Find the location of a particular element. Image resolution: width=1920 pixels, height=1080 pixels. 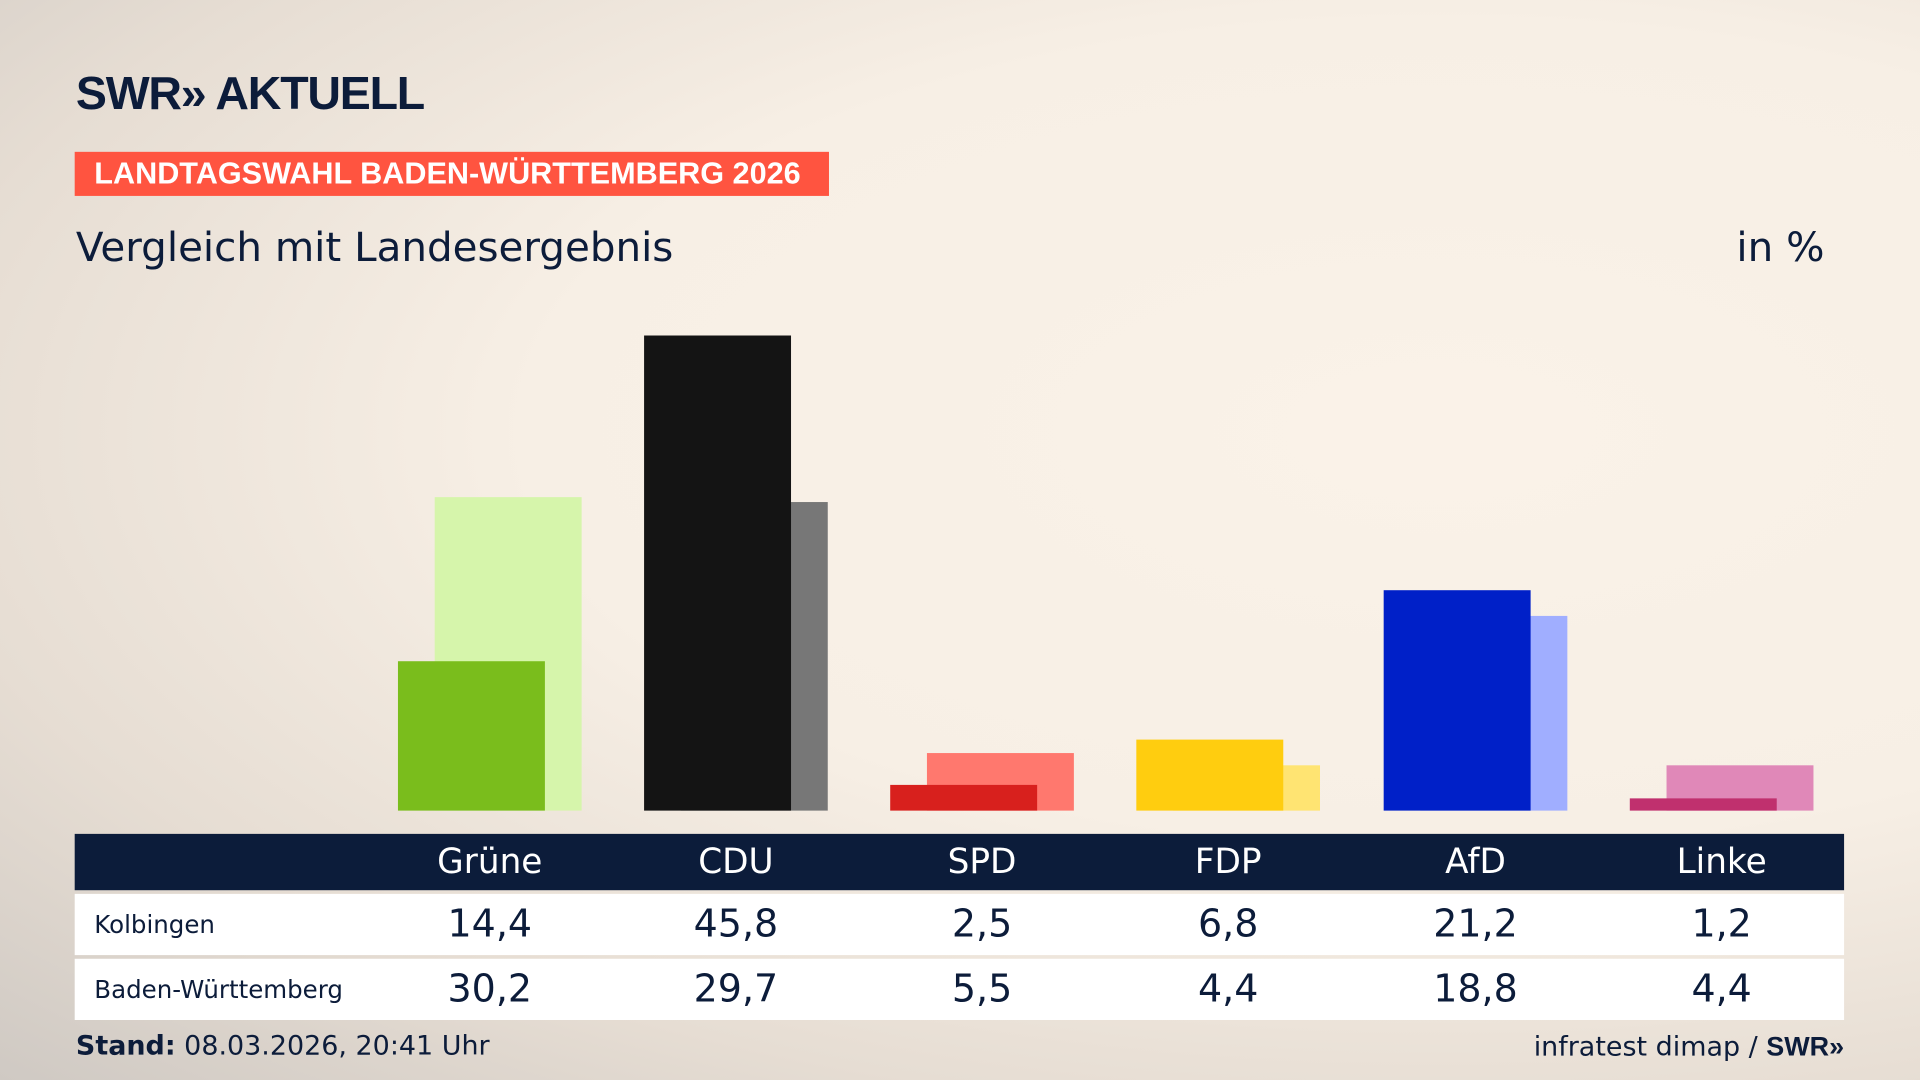

timestamp: Stand: 08.03.2026, 20:41 Uhr is located at coordinates (283, 1046).